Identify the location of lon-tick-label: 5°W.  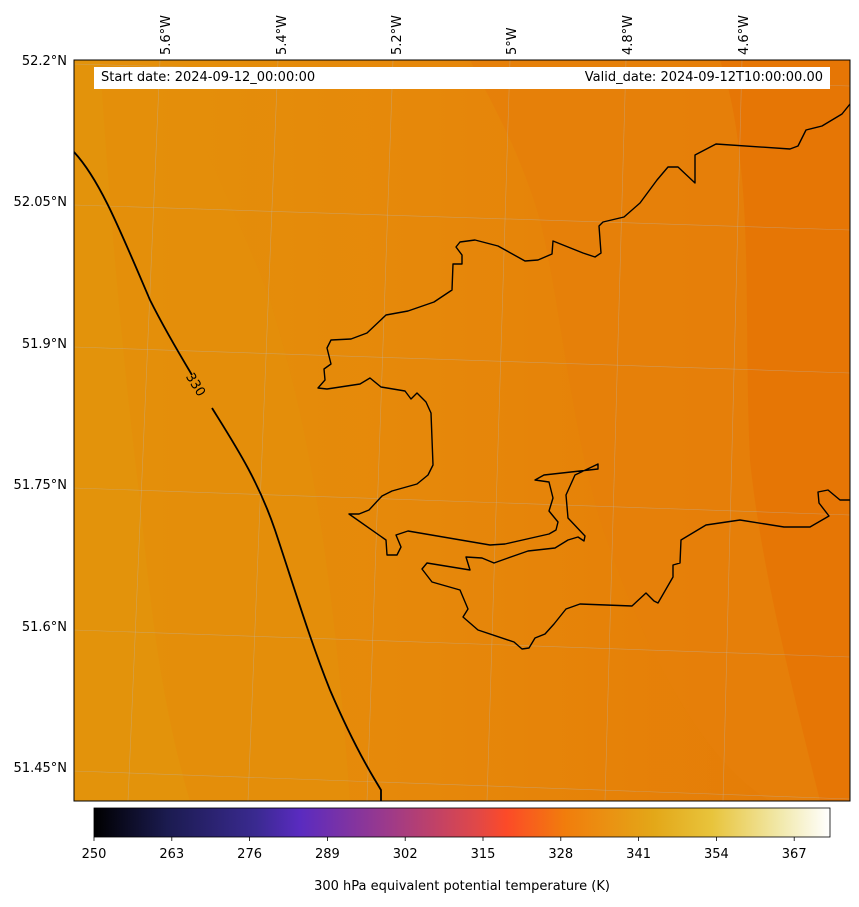
(512, 41).